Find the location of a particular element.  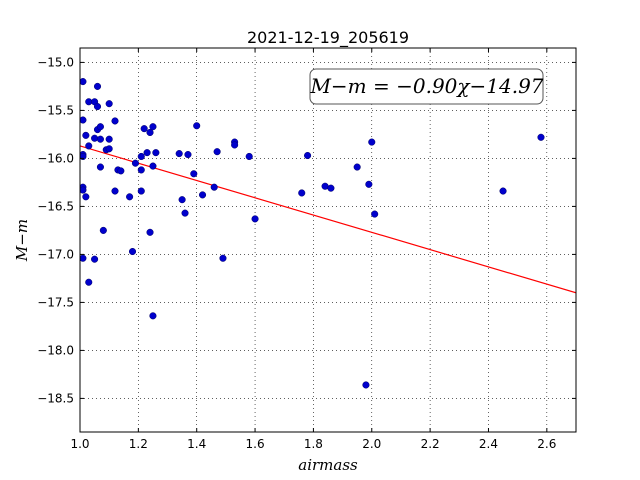

x-tick-label: 2.2 is located at coordinates (430, 444).